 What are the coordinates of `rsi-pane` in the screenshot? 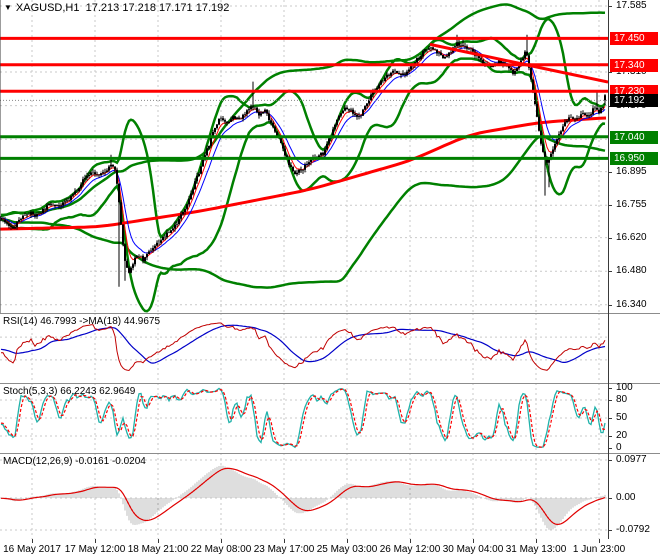 It's located at (304, 348).